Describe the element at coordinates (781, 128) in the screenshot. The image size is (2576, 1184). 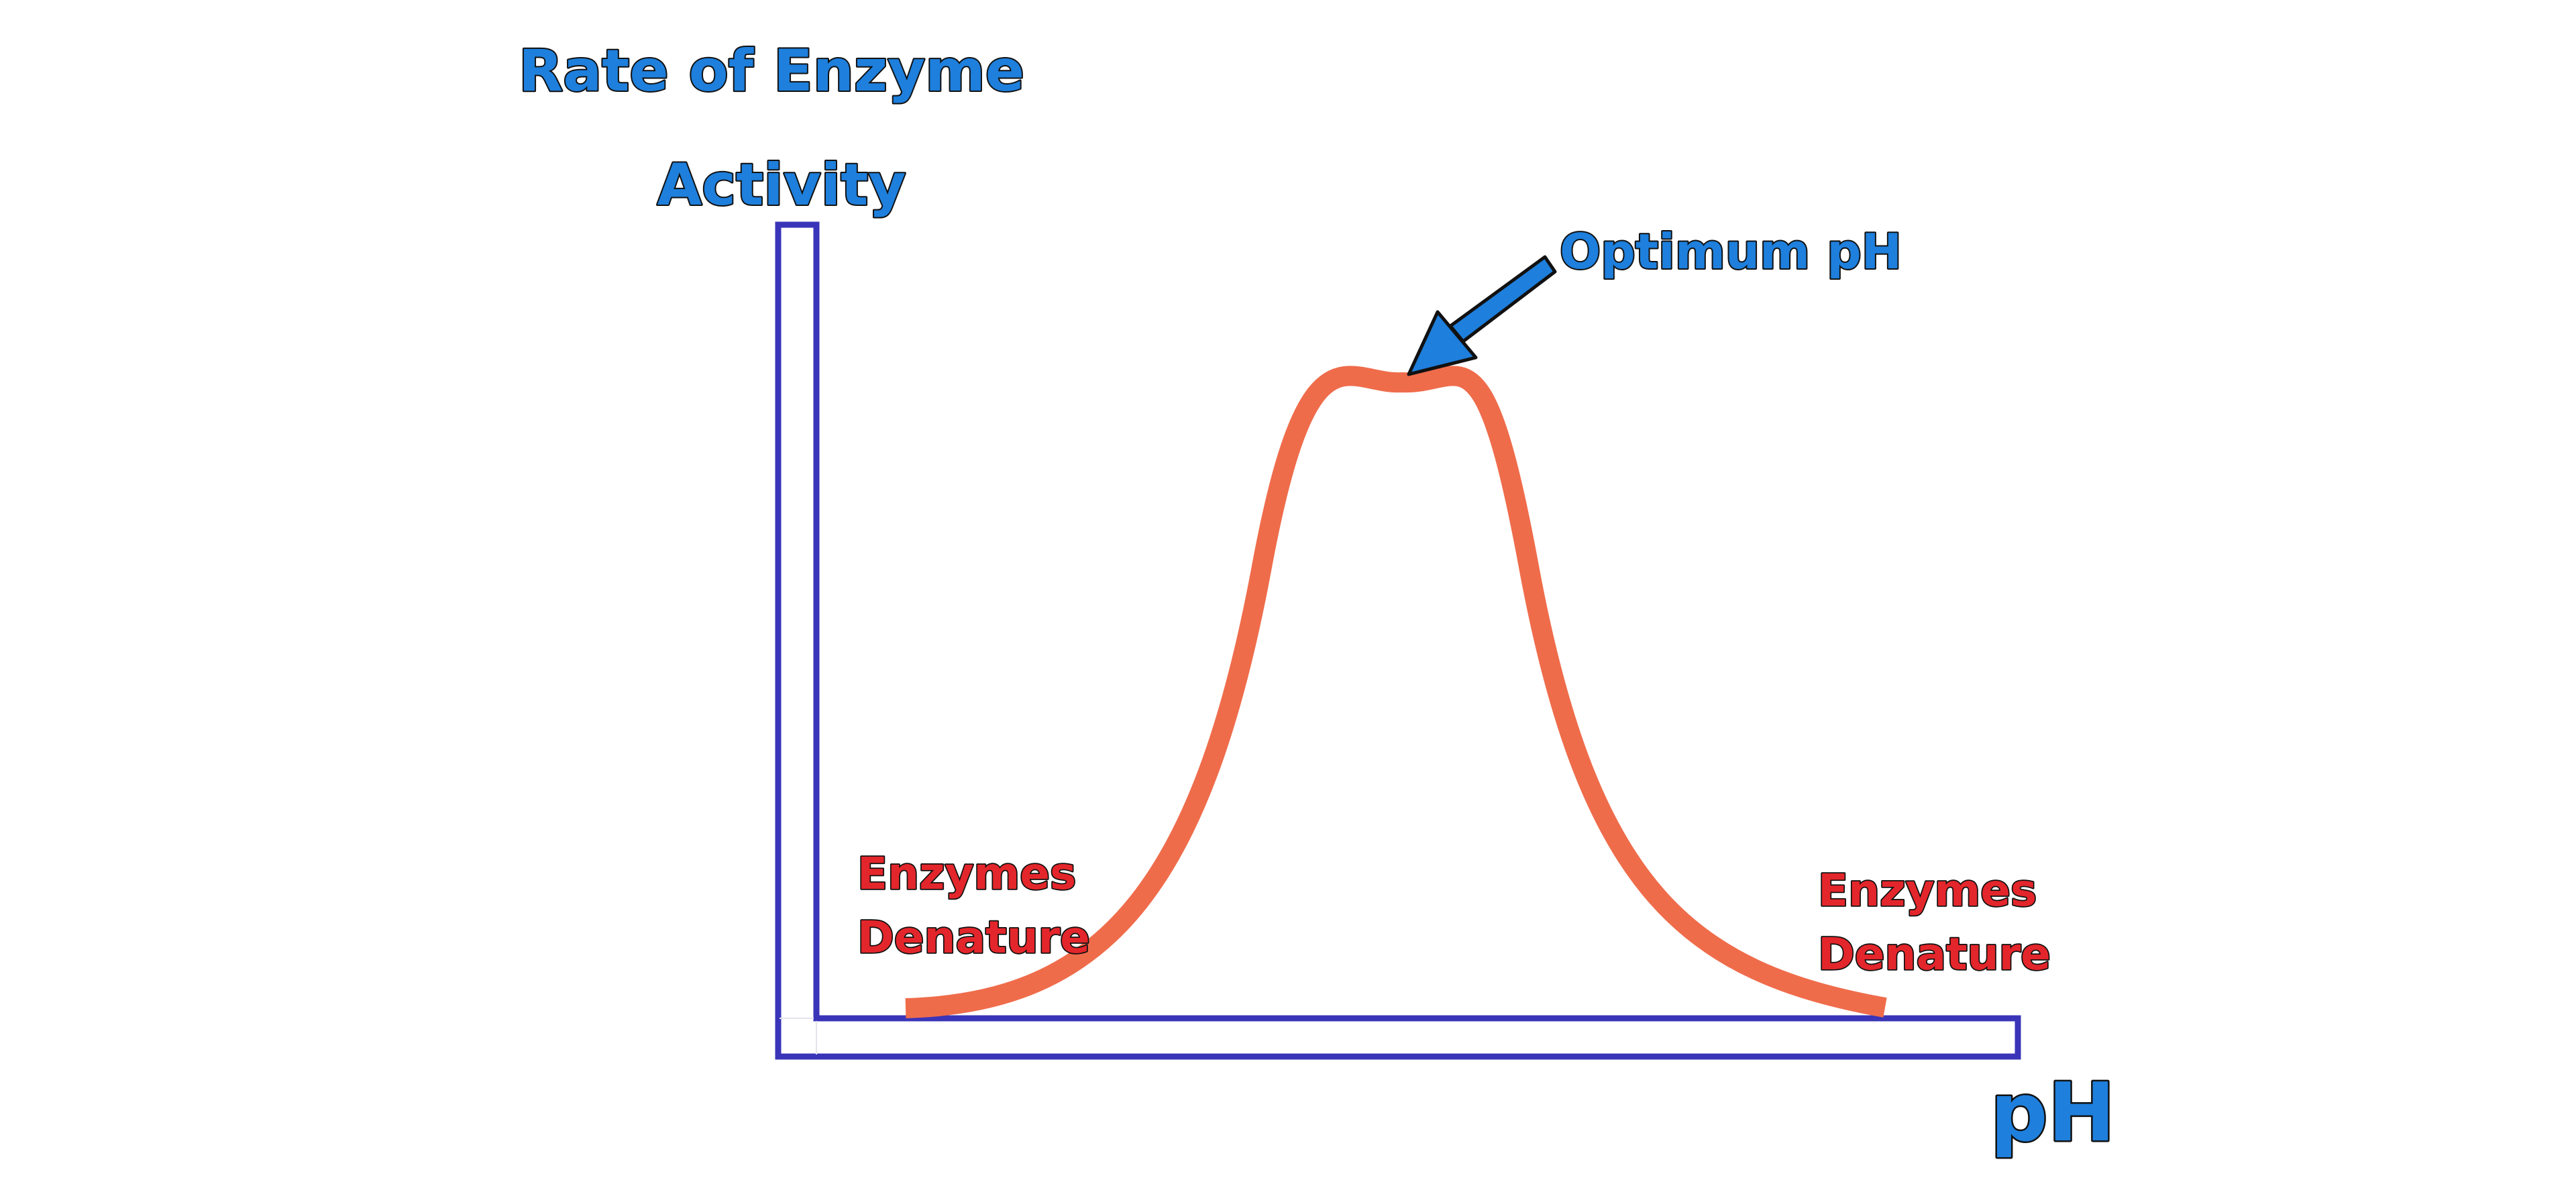
I see `y-axis-label: Rate of Enzyme Activity` at that location.